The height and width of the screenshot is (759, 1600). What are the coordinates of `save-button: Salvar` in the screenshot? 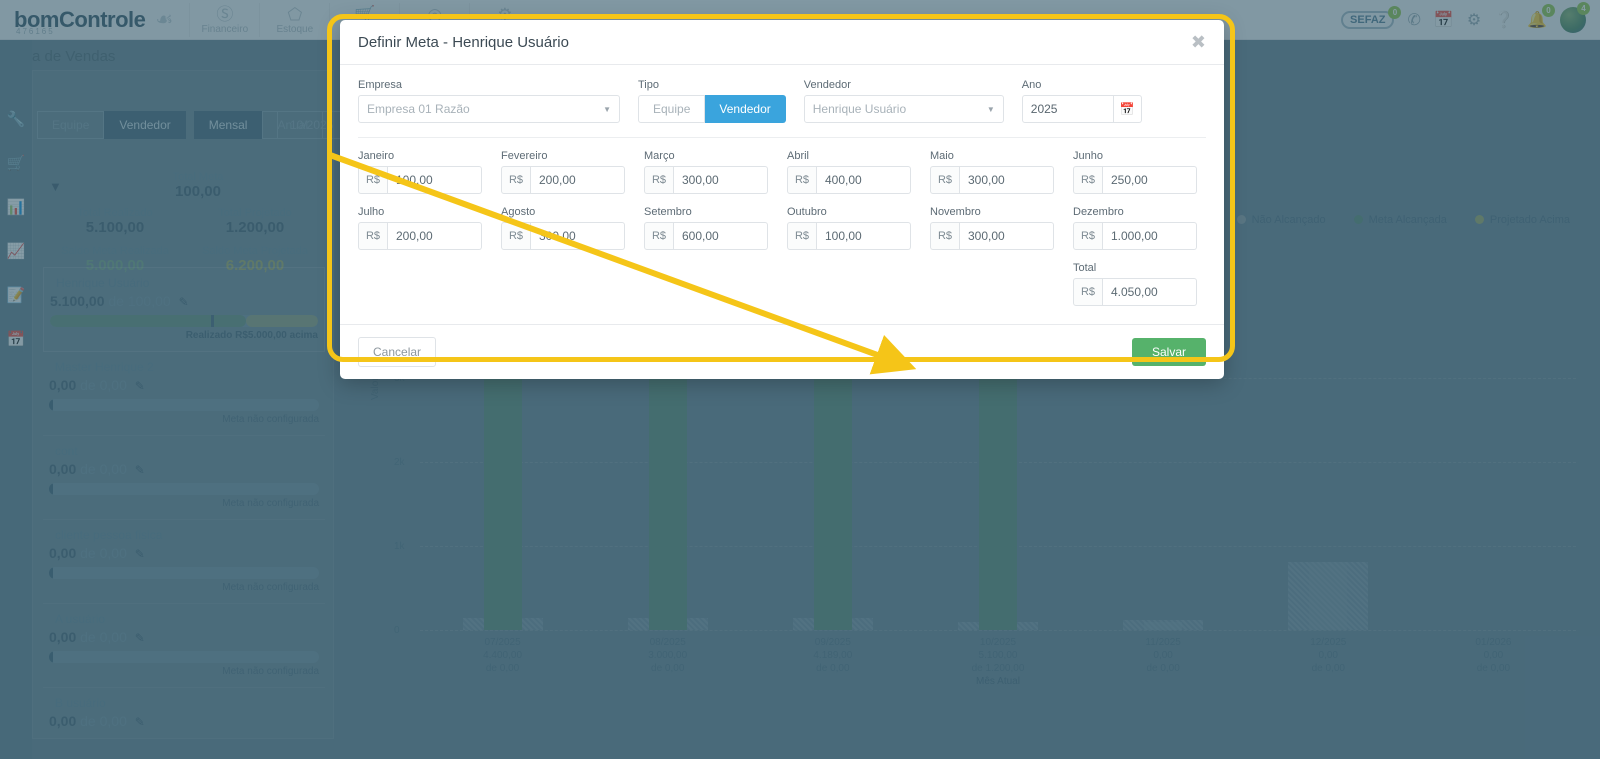 It's located at (1168, 352).